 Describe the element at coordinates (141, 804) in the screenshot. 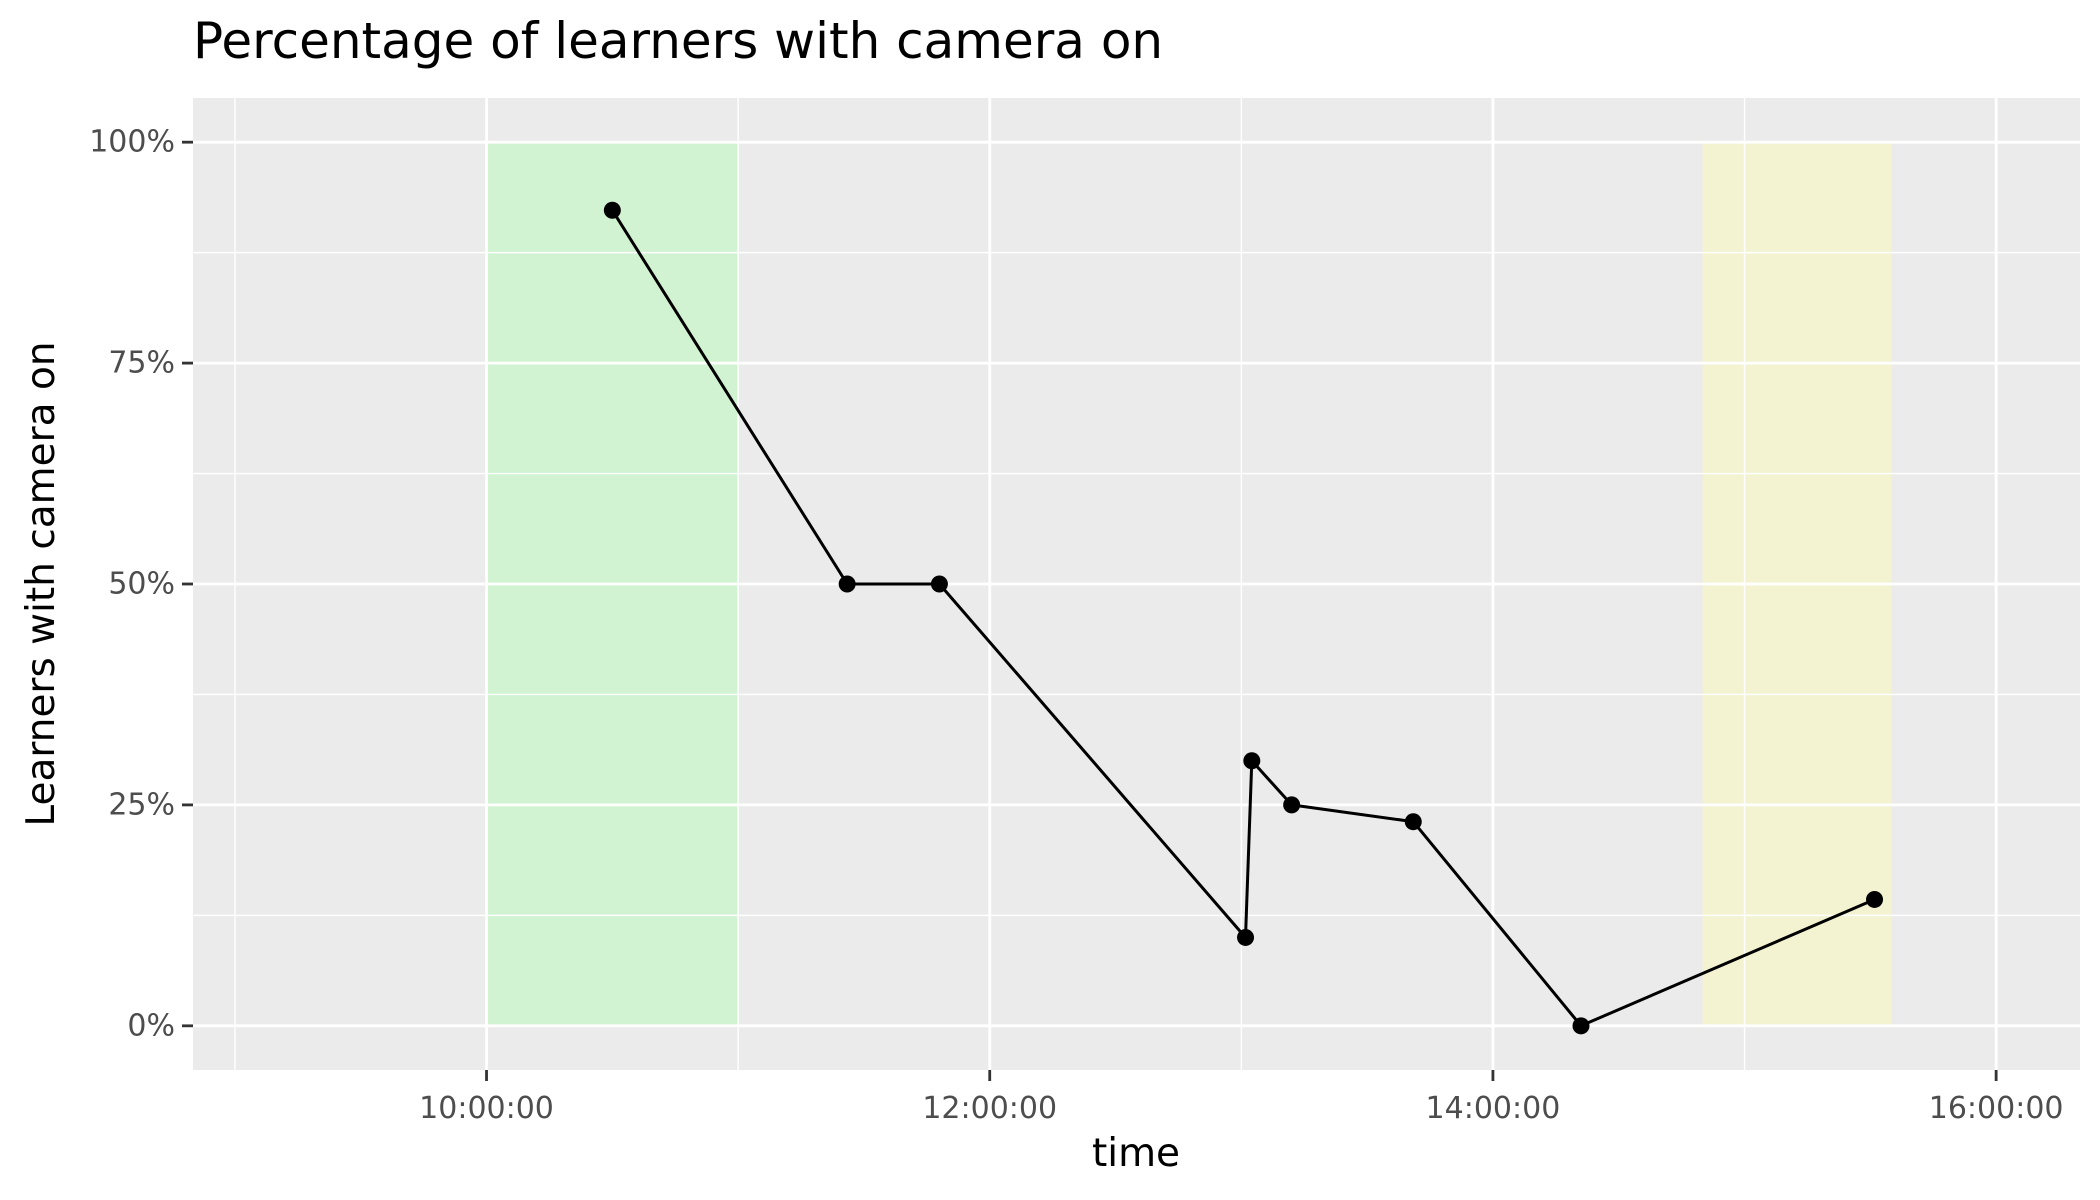

I see `y-tick-label: 25%` at that location.